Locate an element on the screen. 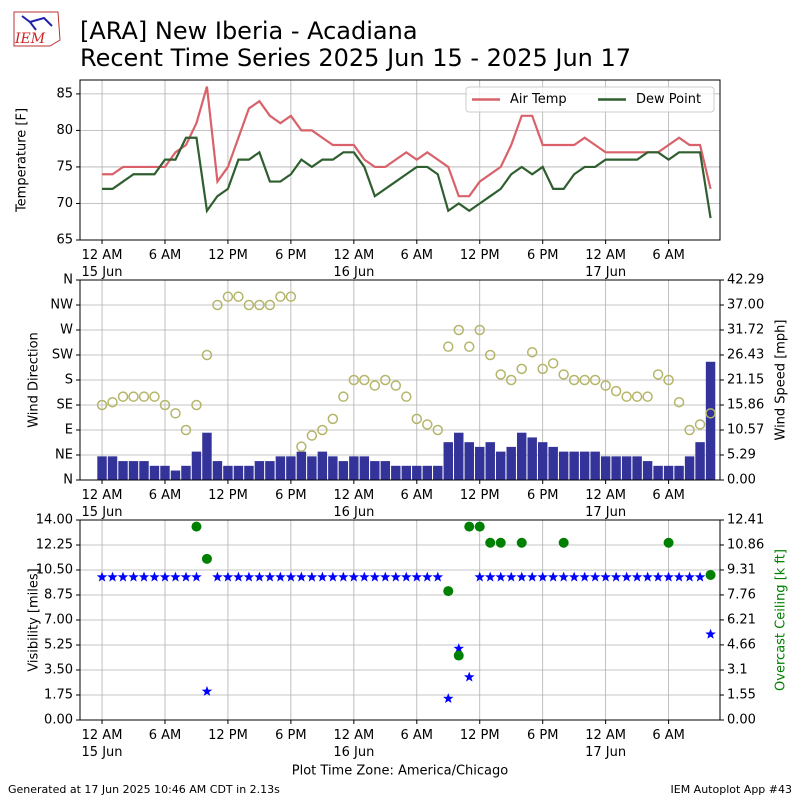  x-tick-label: 12 AM 16 Jun is located at coordinates (353, 504).